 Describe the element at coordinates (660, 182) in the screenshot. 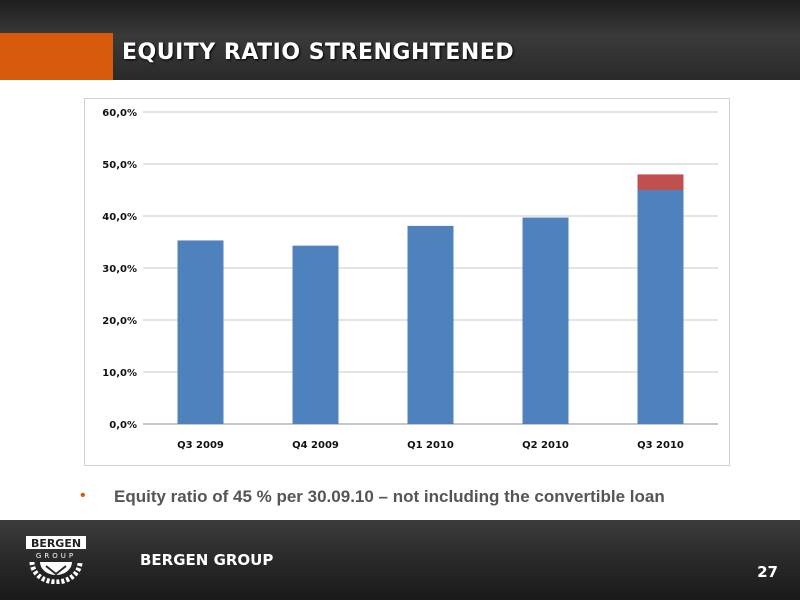

I see `bar-segment-convertible` at that location.